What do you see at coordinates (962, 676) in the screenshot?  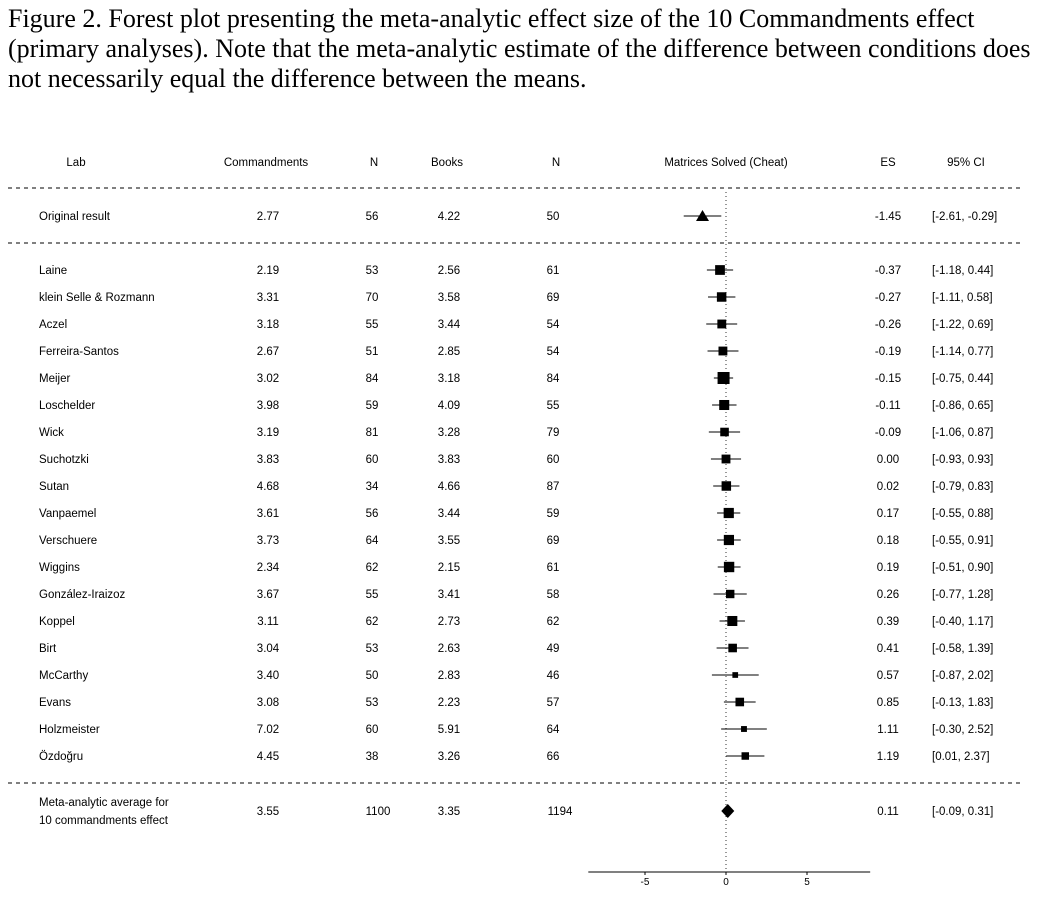 I see `study-ci: [-0.87, 2.02]` at bounding box center [962, 676].